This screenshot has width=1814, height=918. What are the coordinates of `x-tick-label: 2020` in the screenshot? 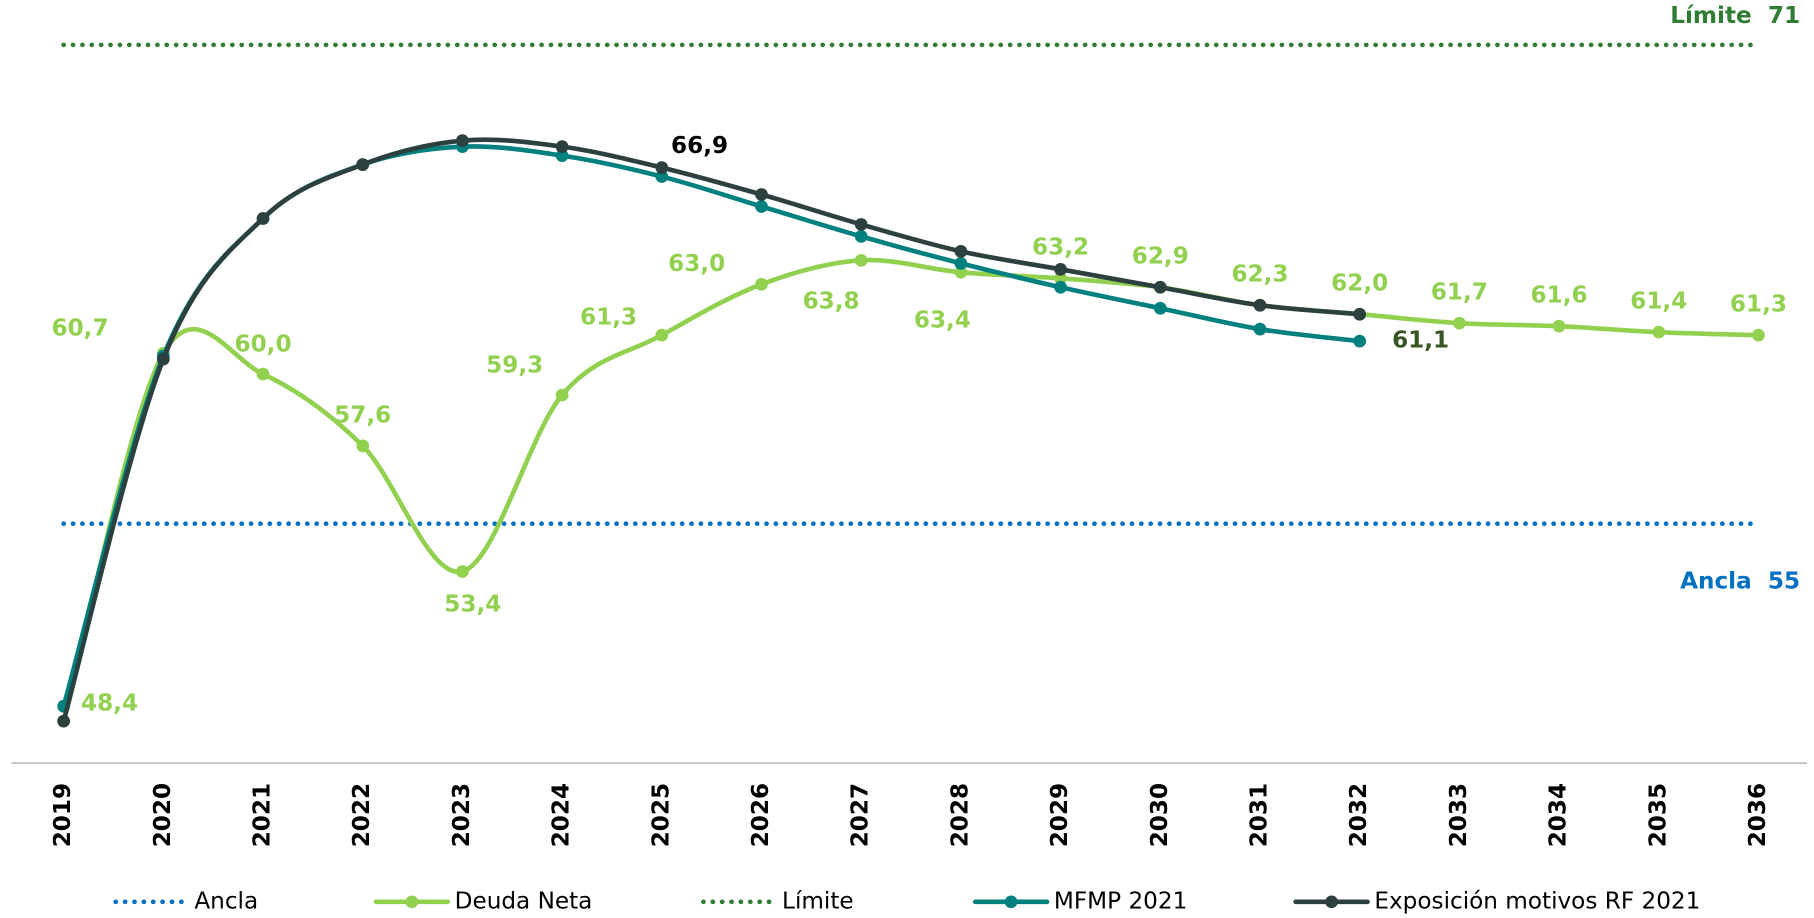 It's located at (163, 815).